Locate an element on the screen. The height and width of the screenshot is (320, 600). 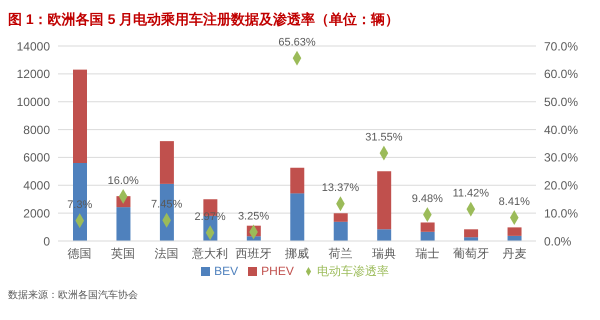
legend-label: BEV is located at coordinates (226, 271).